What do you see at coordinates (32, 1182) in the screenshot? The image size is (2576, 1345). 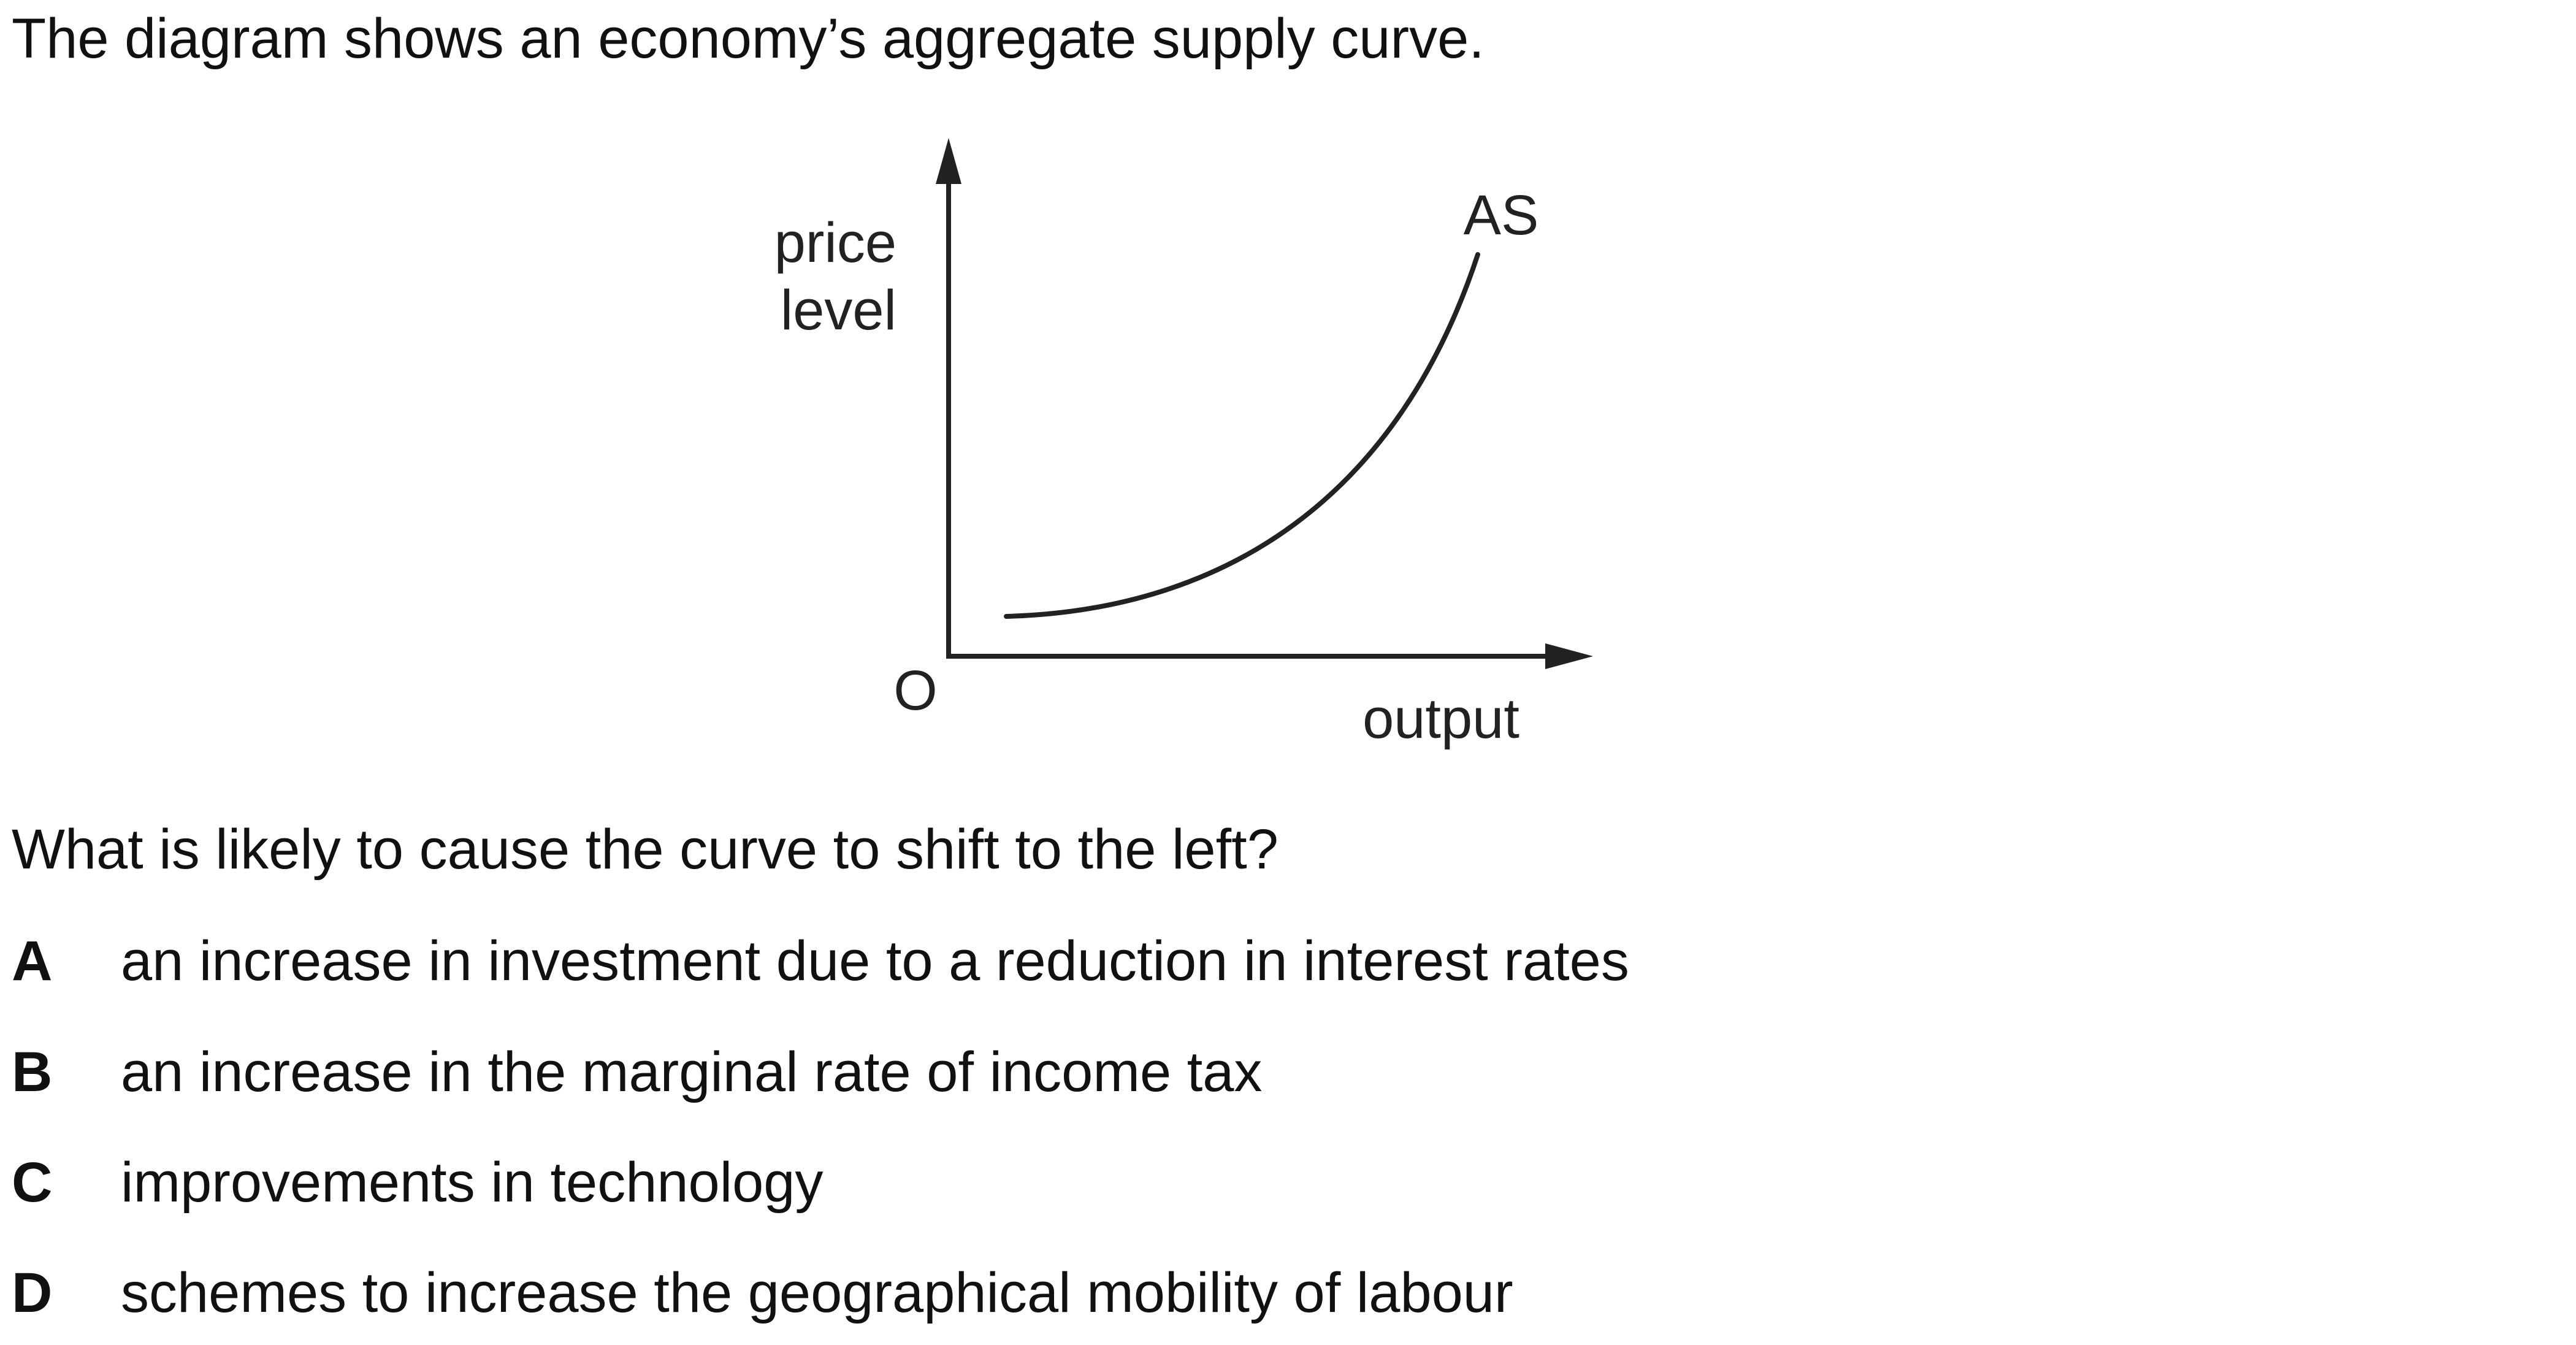 I see `option-letter: C` at bounding box center [32, 1182].